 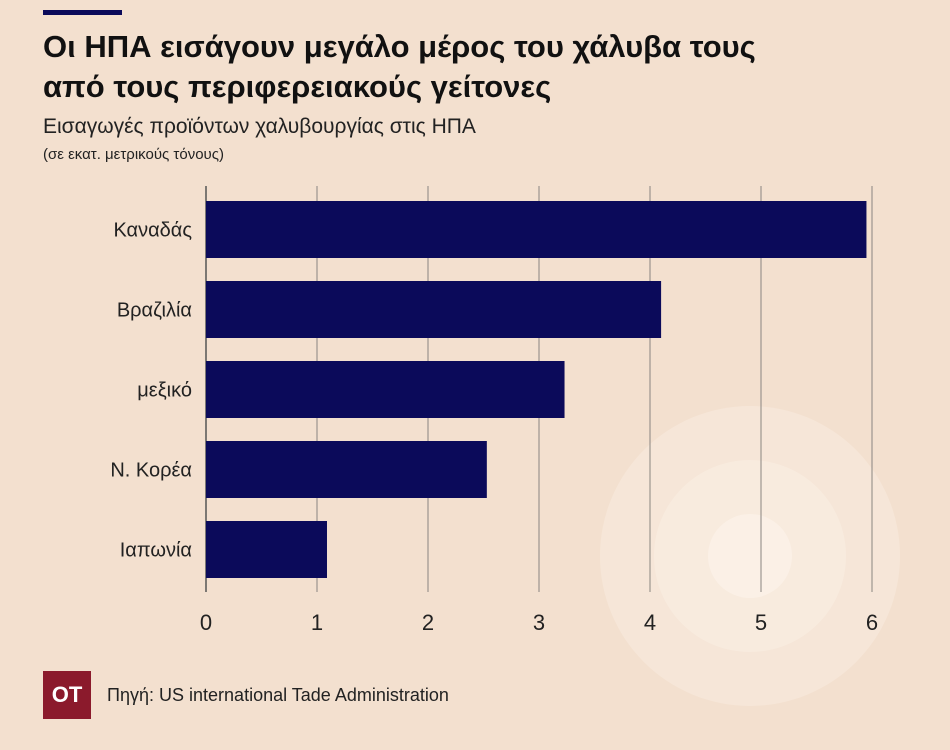 I want to click on category-label: Βραζιλία, so click(x=154, y=311).